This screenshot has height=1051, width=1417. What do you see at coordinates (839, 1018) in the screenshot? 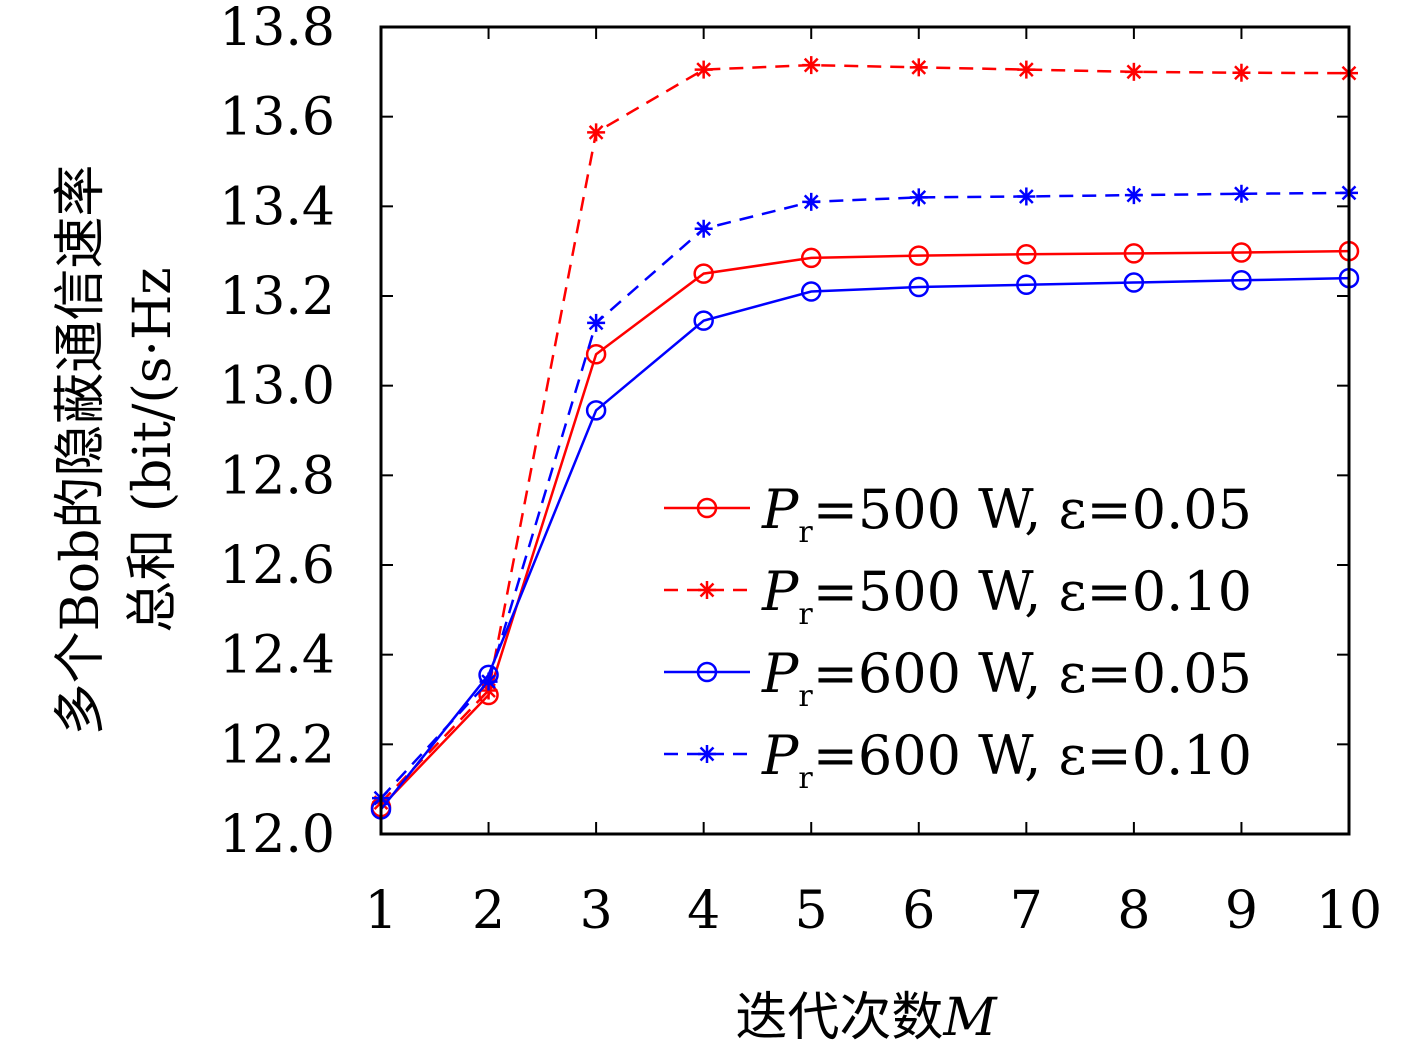
I see `x-axis-title-text: 迭代次数` at bounding box center [839, 1018].